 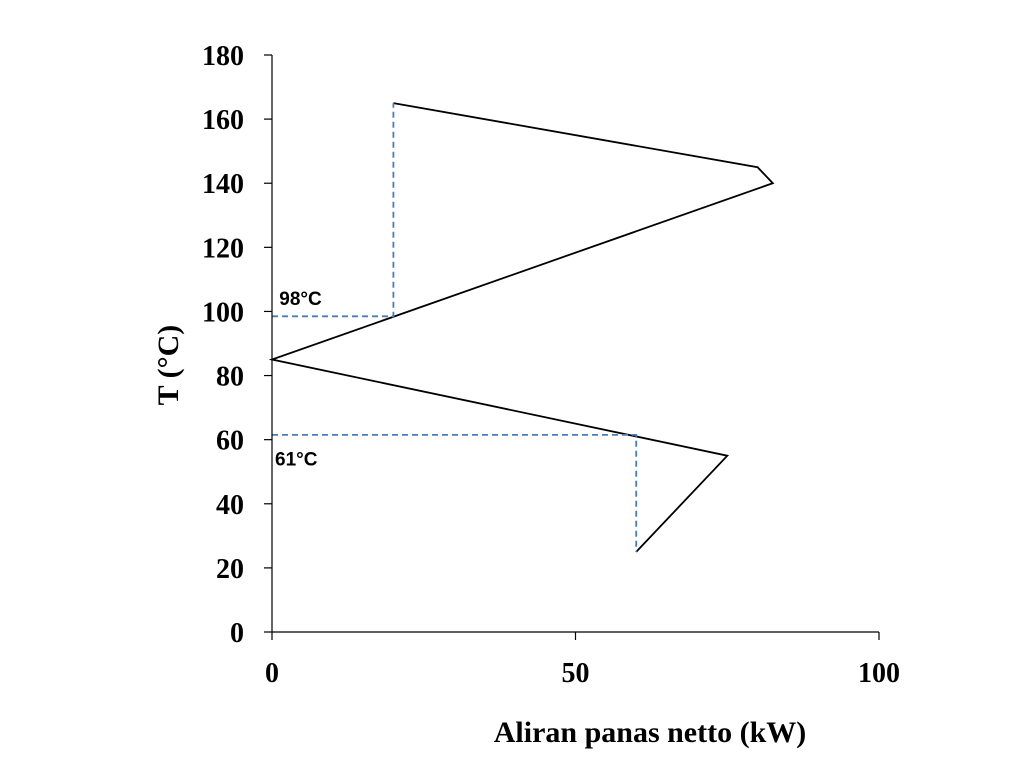 What do you see at coordinates (296, 459) in the screenshot?
I see `temperature-annotation: 61°C` at bounding box center [296, 459].